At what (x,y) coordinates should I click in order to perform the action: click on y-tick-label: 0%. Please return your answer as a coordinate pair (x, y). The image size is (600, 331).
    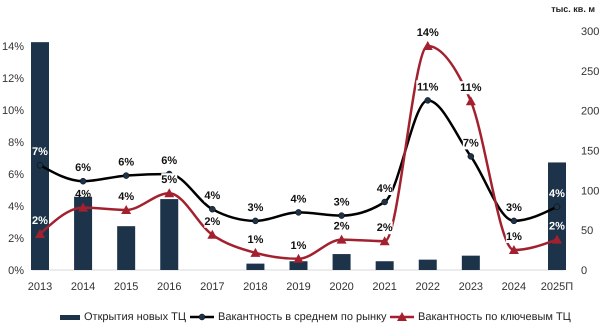
    Looking at the image, I should click on (16, 271).